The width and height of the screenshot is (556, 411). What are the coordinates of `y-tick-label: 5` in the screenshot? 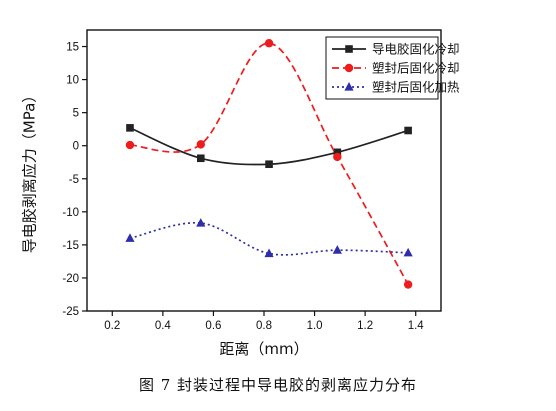 It's located at (76, 114).